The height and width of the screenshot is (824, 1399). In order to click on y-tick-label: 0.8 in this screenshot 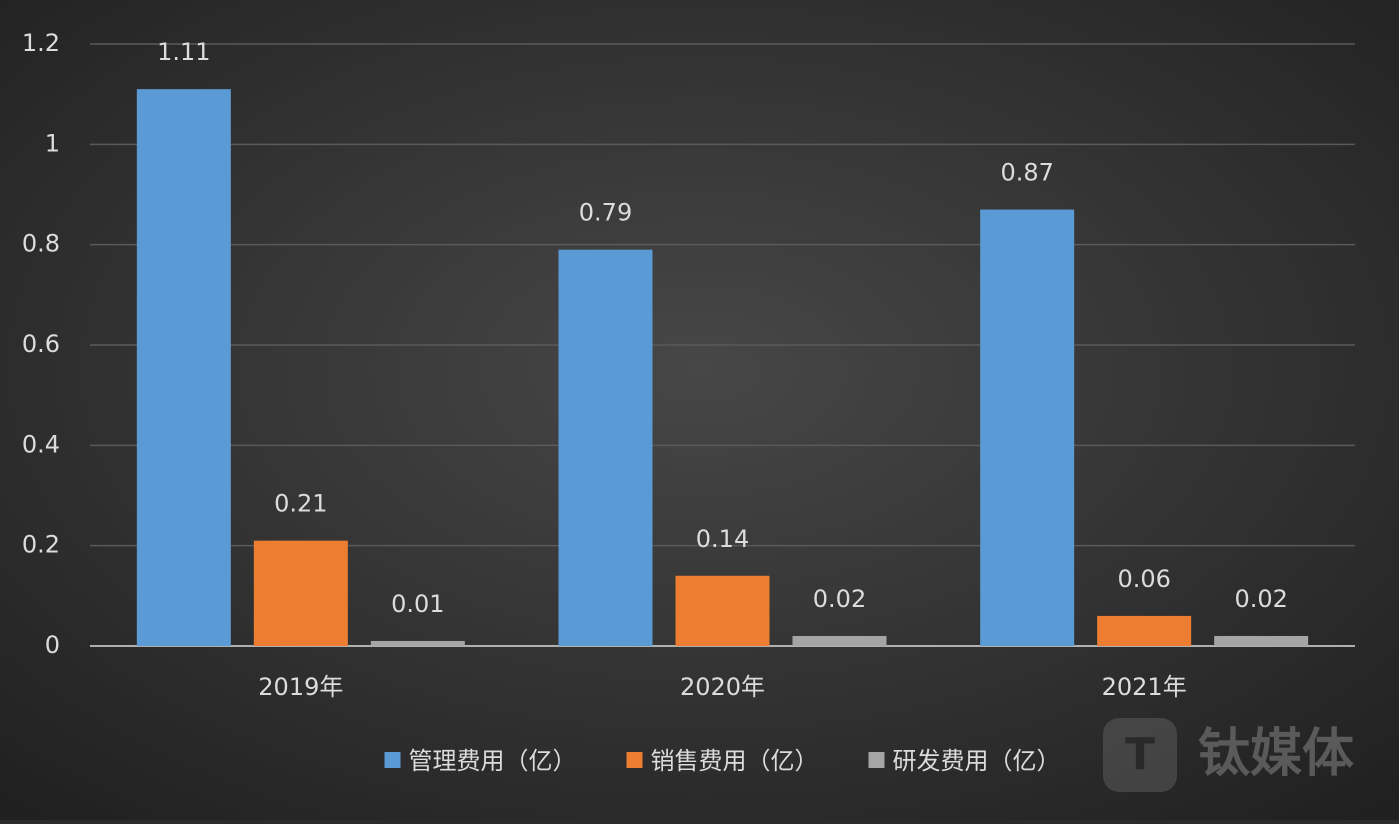, I will do `click(41, 244)`.